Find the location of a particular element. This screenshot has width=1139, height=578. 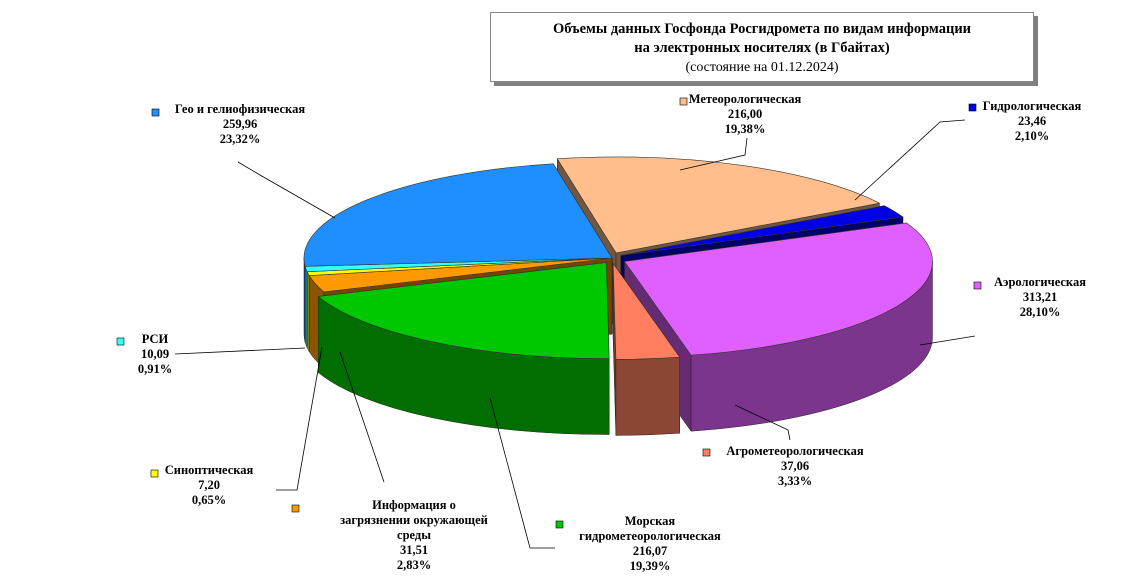

chart-subtitle: (состояние на 01.12.2024) is located at coordinates (762, 67).